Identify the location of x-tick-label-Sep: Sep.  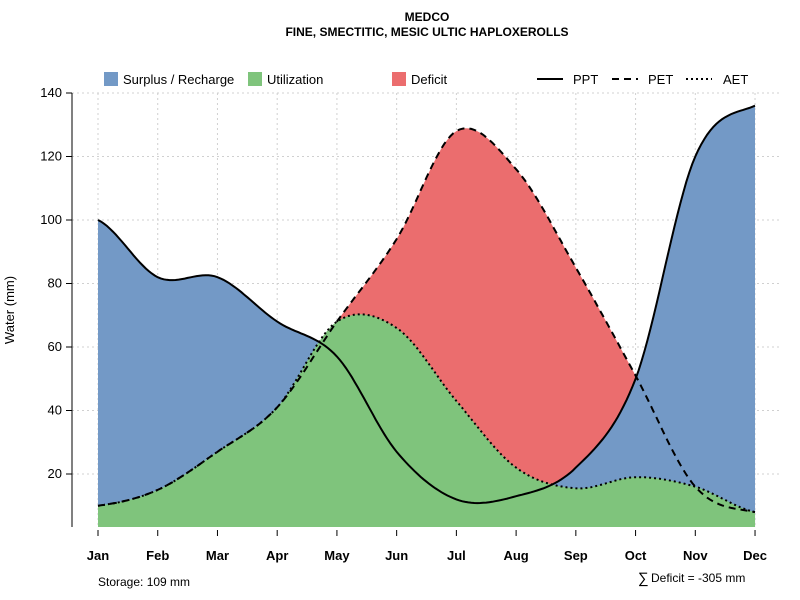
(576, 555).